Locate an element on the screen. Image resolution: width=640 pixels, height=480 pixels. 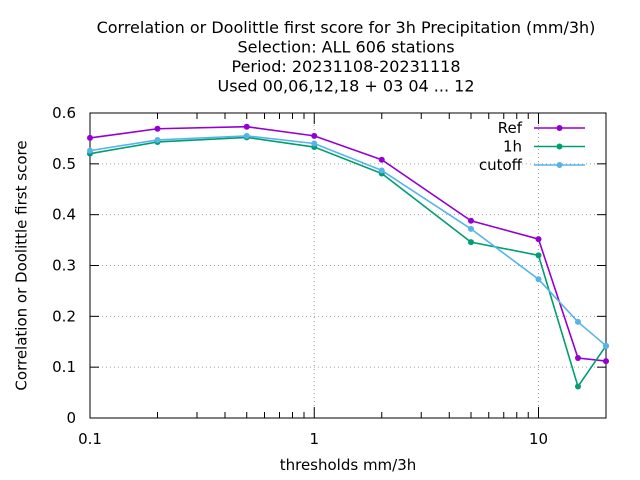
y-tick-label: 0.6 is located at coordinates (64, 113).